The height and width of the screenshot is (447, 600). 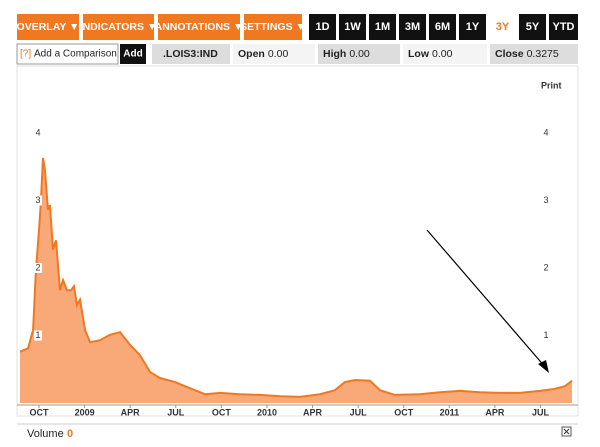 I want to click on range-label: 1Y, so click(x=473, y=27).